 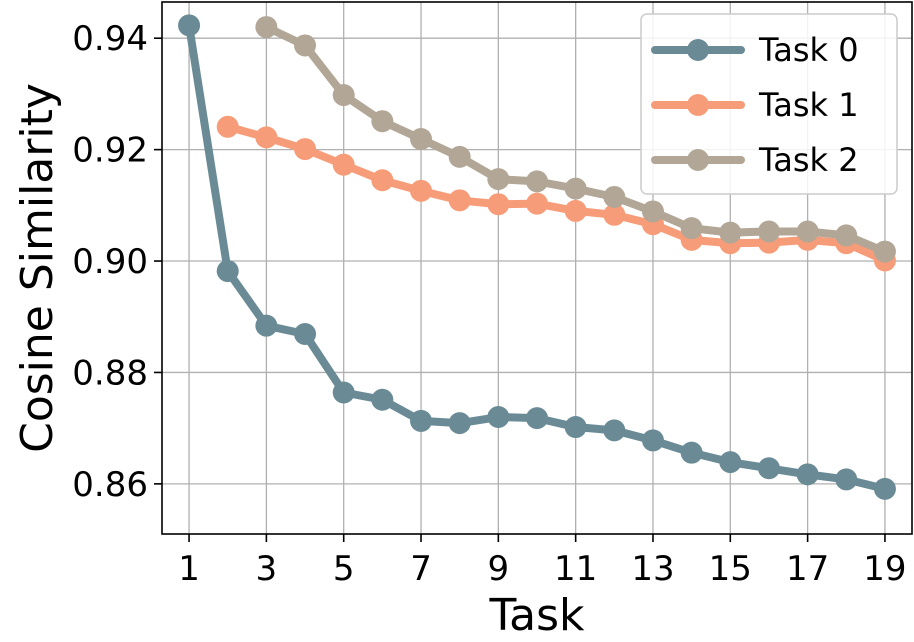 I want to click on y-tick-label: 0.88, so click(x=110, y=373).